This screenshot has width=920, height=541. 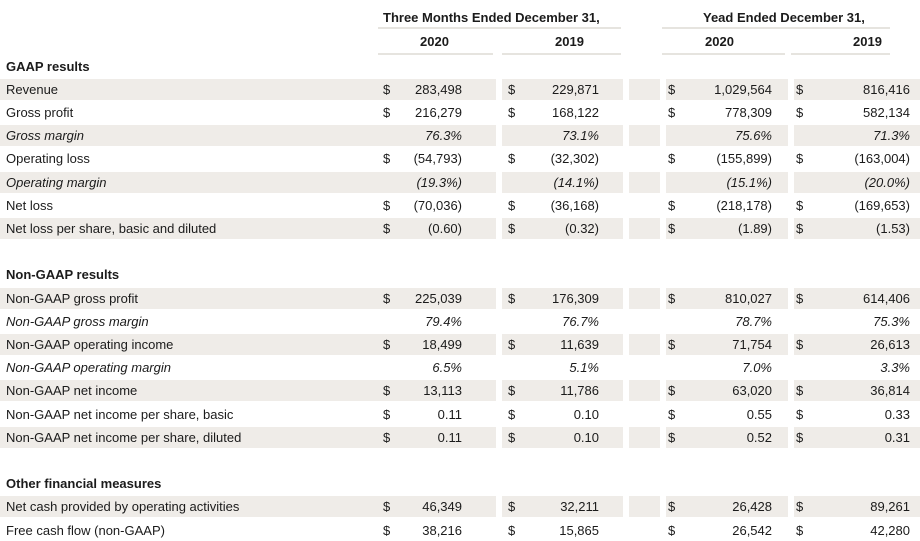 What do you see at coordinates (72, 298) in the screenshot?
I see `row-label: Non-GAAP gross profit` at bounding box center [72, 298].